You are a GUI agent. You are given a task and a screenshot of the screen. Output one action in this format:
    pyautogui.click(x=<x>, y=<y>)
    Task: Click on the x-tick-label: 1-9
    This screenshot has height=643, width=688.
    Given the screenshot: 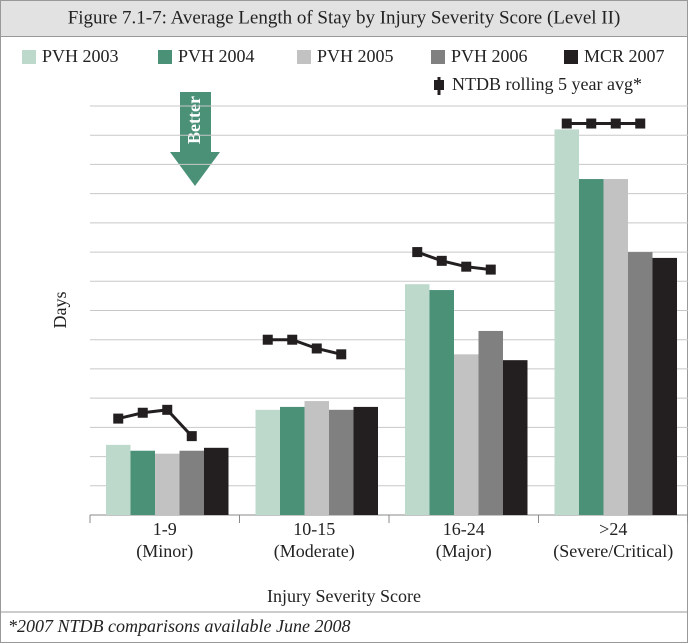 What is the action you would take?
    pyautogui.click(x=165, y=529)
    